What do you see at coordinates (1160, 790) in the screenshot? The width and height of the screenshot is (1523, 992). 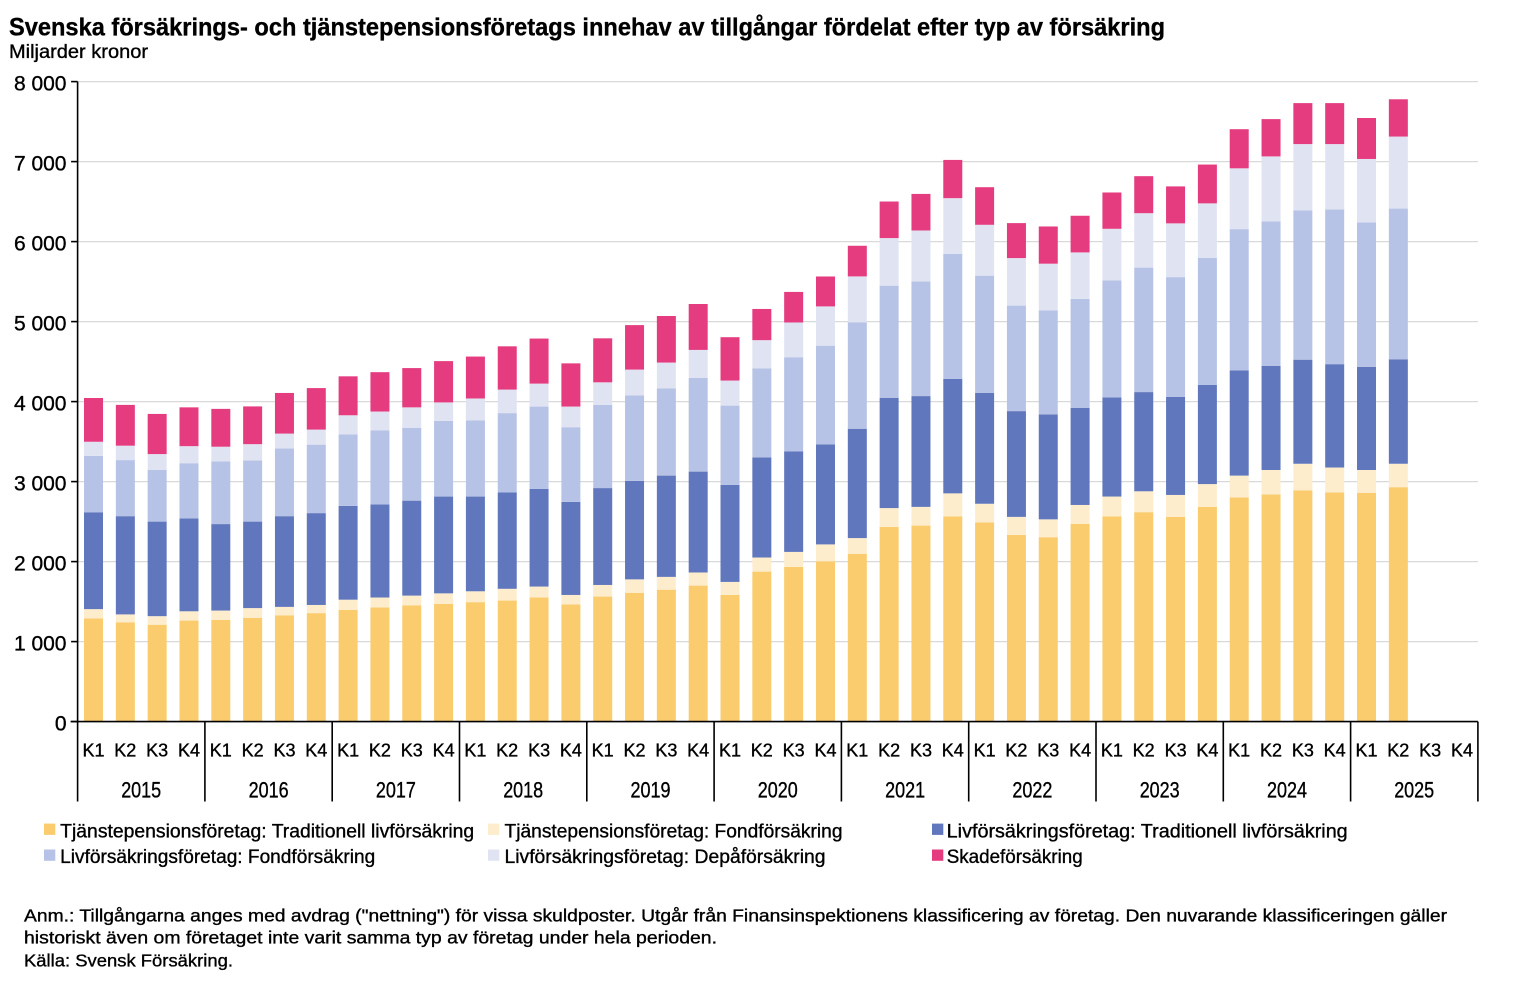 I see `svg-text: 2023` at bounding box center [1160, 790].